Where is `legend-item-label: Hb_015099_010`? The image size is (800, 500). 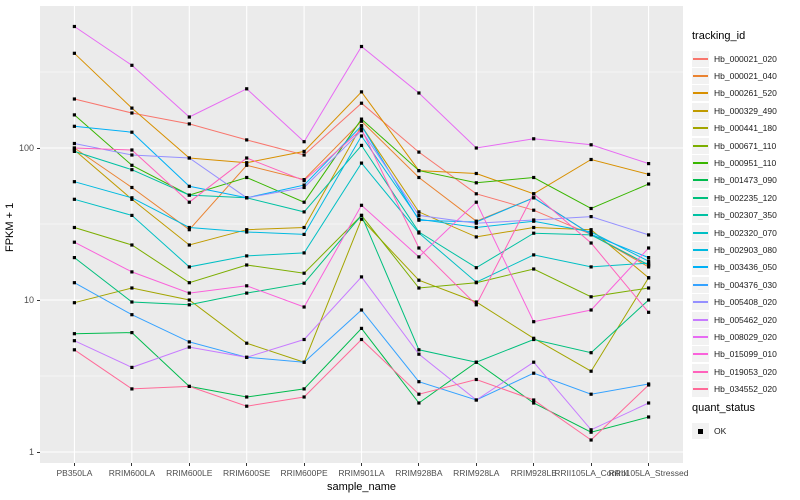 legend-item-label: Hb_015099_010 is located at coordinates (745, 354).